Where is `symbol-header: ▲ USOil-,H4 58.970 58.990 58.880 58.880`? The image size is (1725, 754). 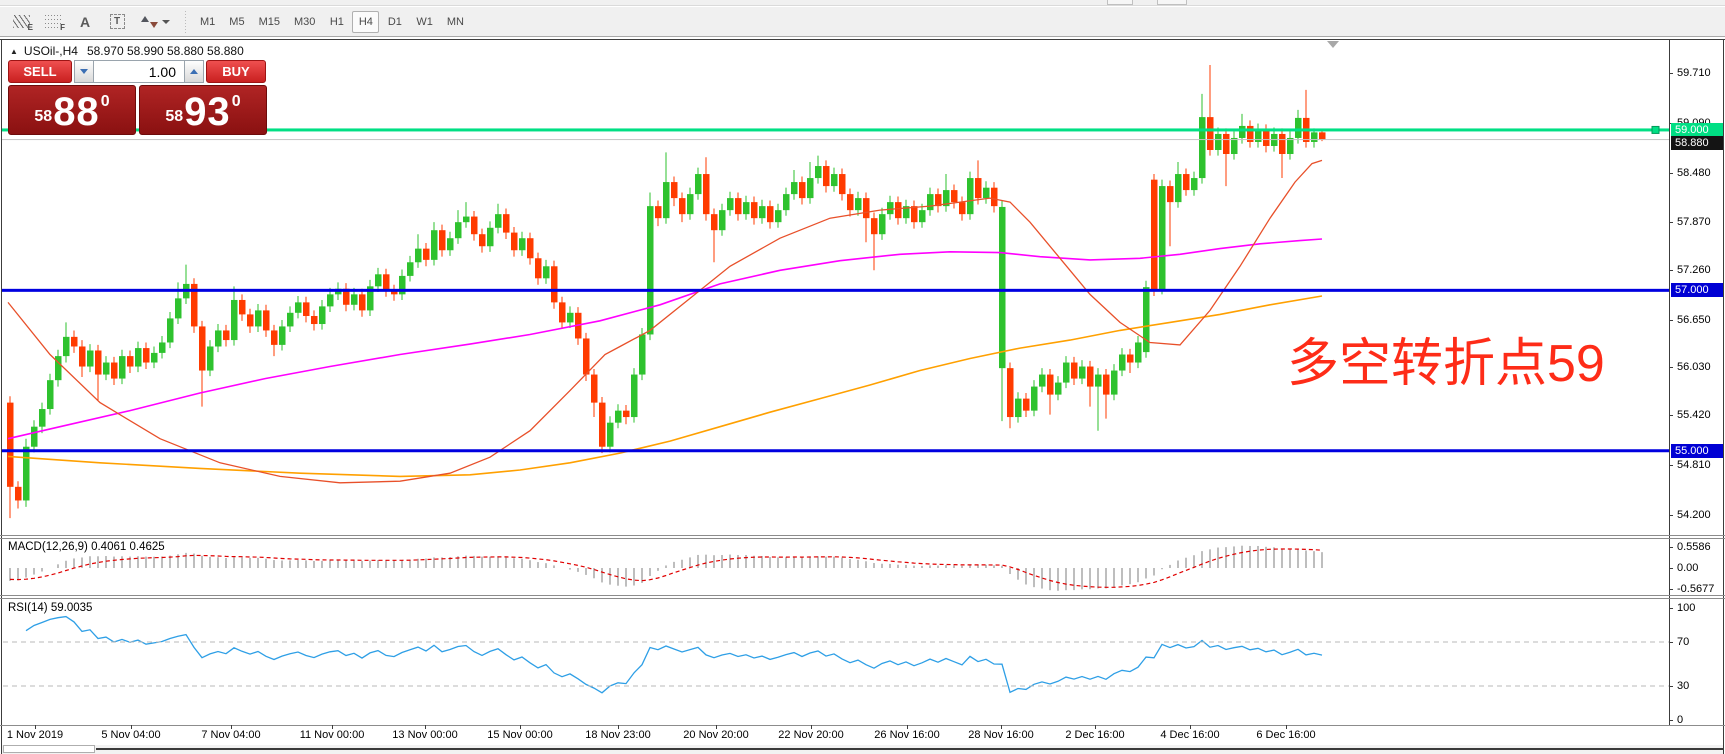 symbol-header: ▲ USOil-,H4 58.970 58.990 58.880 58.880 is located at coordinates (127, 51).